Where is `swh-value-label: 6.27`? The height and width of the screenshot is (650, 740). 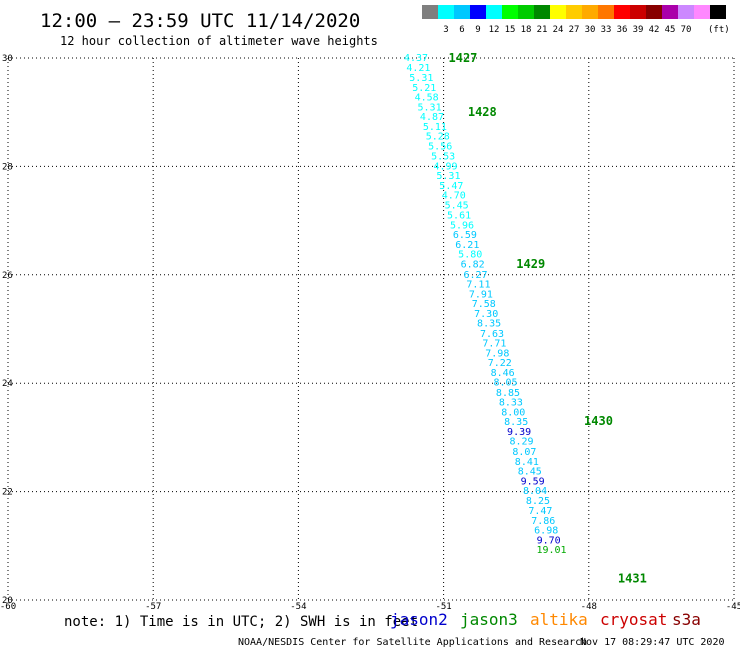 swh-value-label: 6.27 is located at coordinates (475, 275).